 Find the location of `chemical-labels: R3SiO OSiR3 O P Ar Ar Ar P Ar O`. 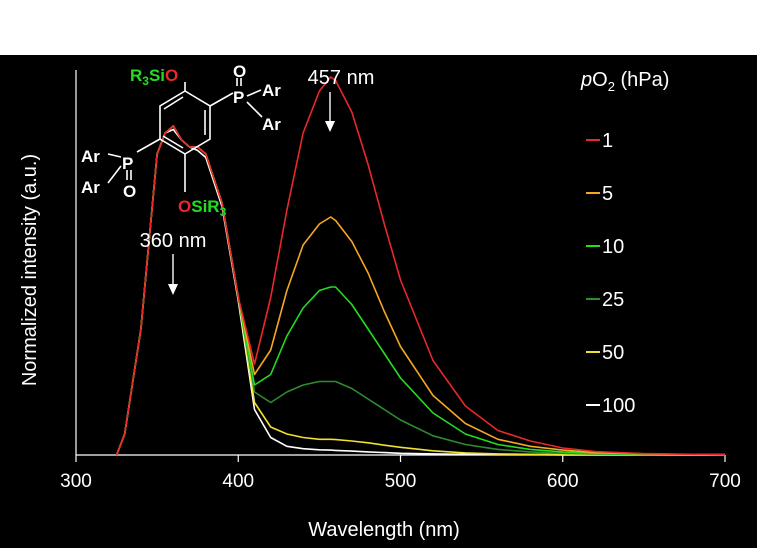

chemical-labels: R3SiO OSiR3 O P Ar Ar Ar P Ar O is located at coordinates (181, 140).